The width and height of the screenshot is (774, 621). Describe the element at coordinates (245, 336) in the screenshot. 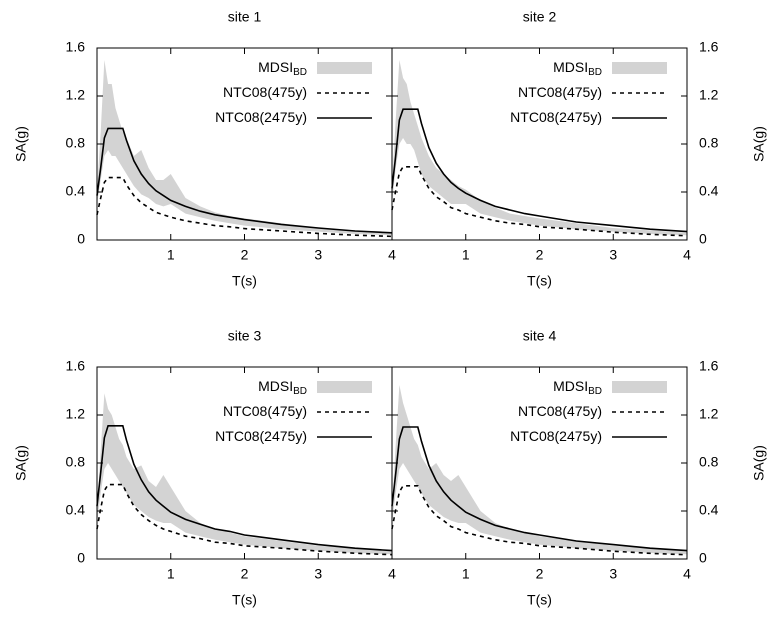

I see `panel-title: site 3` at that location.